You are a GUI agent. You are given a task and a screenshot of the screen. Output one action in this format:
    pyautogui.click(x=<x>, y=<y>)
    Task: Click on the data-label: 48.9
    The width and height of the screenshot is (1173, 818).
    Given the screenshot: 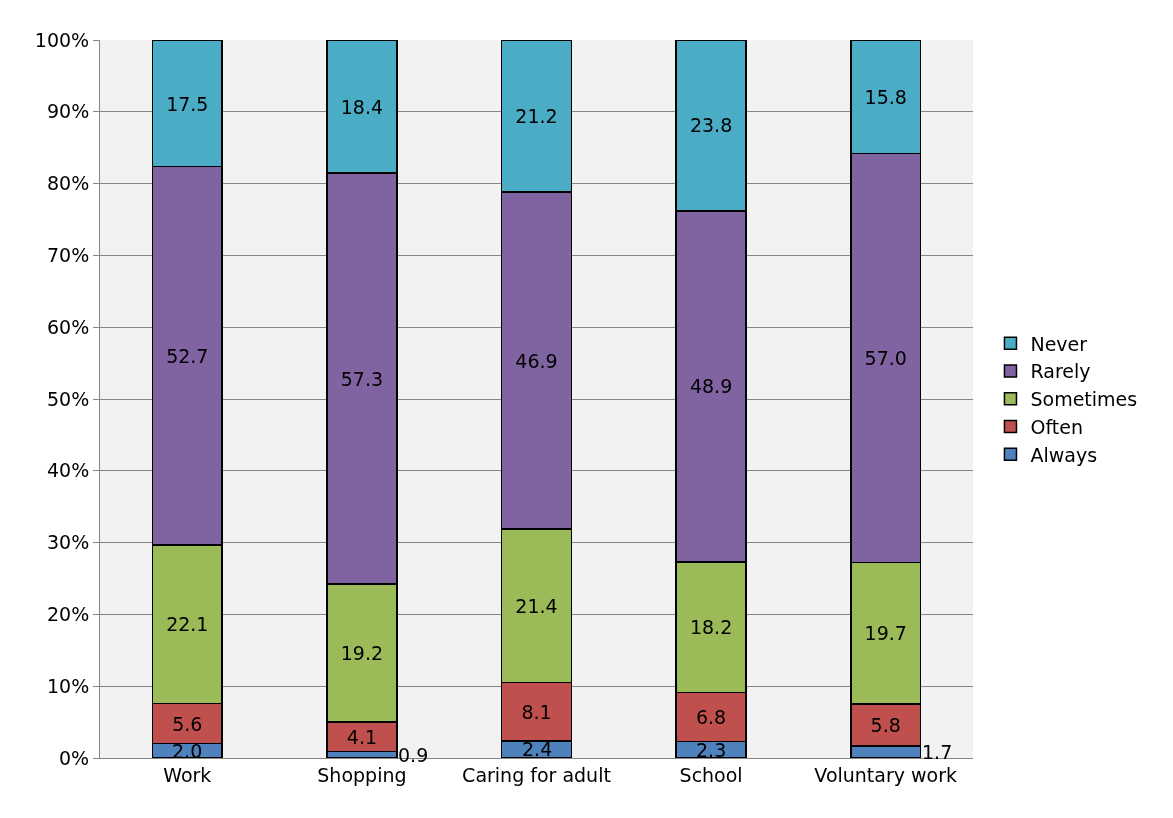 What is the action you would take?
    pyautogui.click(x=711, y=386)
    